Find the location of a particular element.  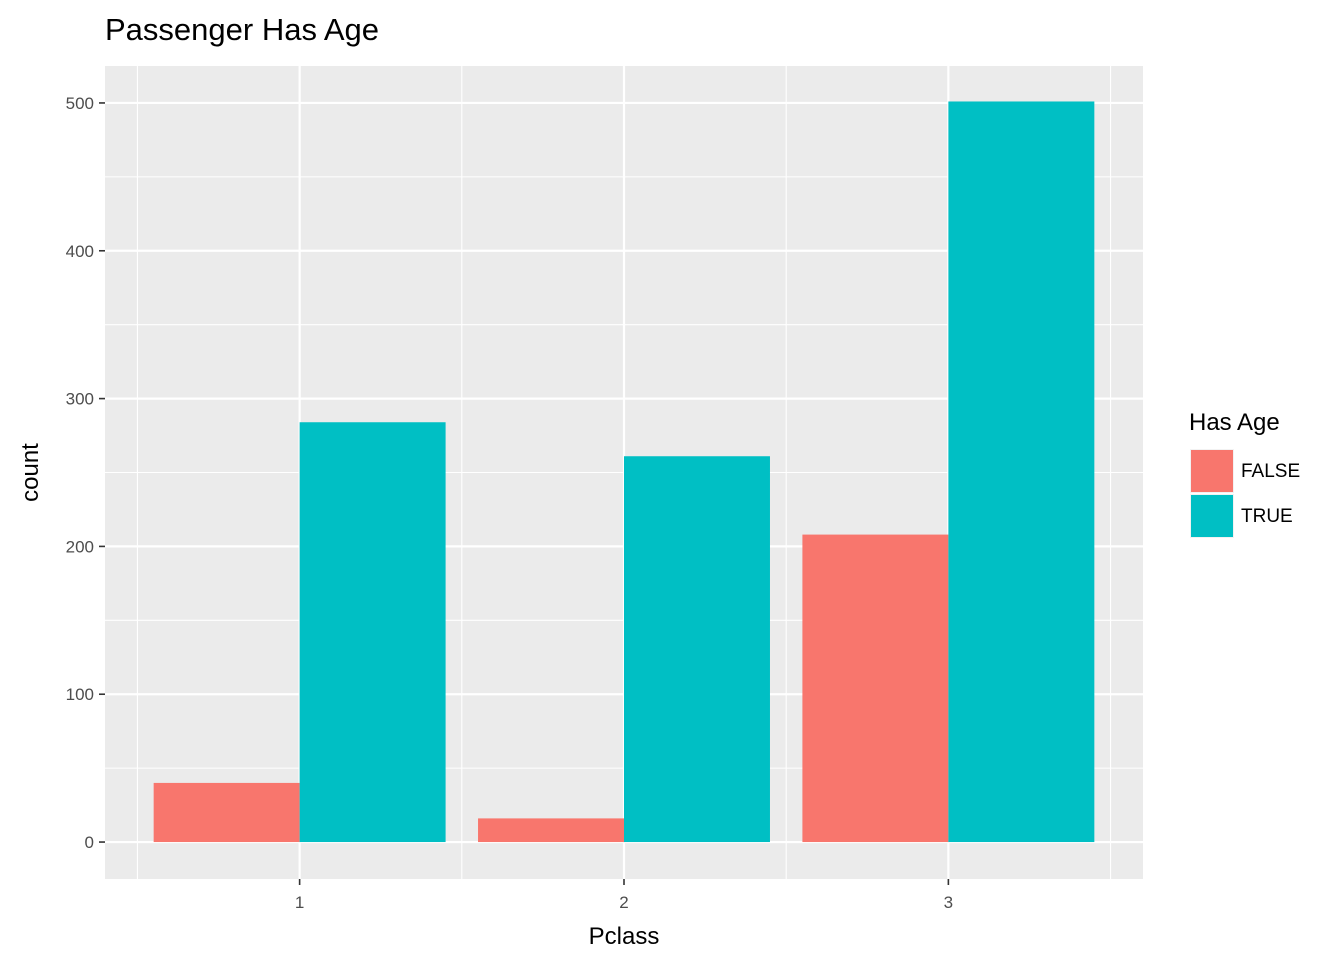

y-axis-title: count is located at coordinates (30, 472).